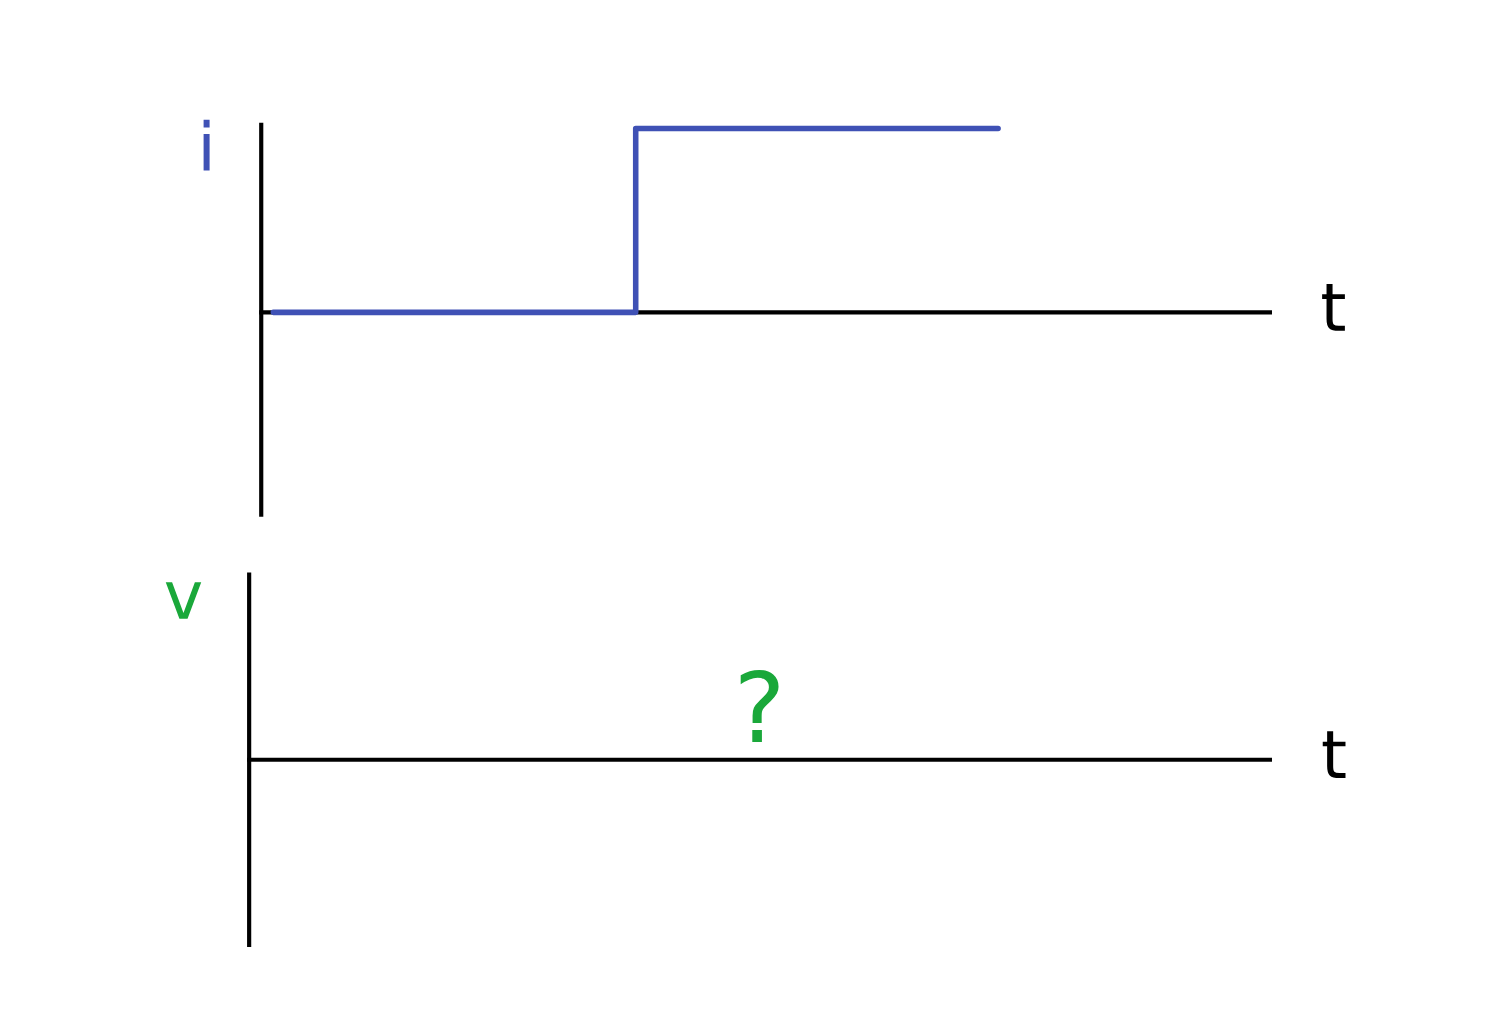 The height and width of the screenshot is (1015, 1510). I want to click on y-axis-title: i, so click(206, 145).